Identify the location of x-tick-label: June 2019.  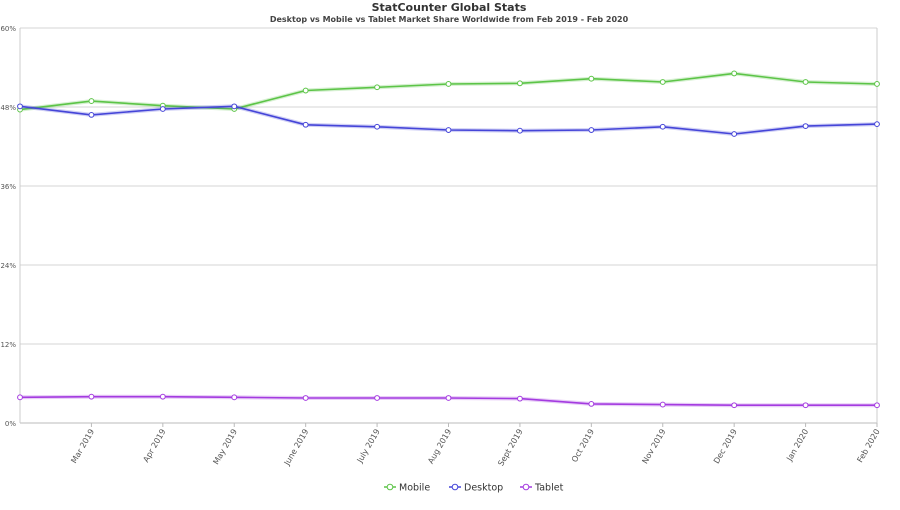
(296, 448).